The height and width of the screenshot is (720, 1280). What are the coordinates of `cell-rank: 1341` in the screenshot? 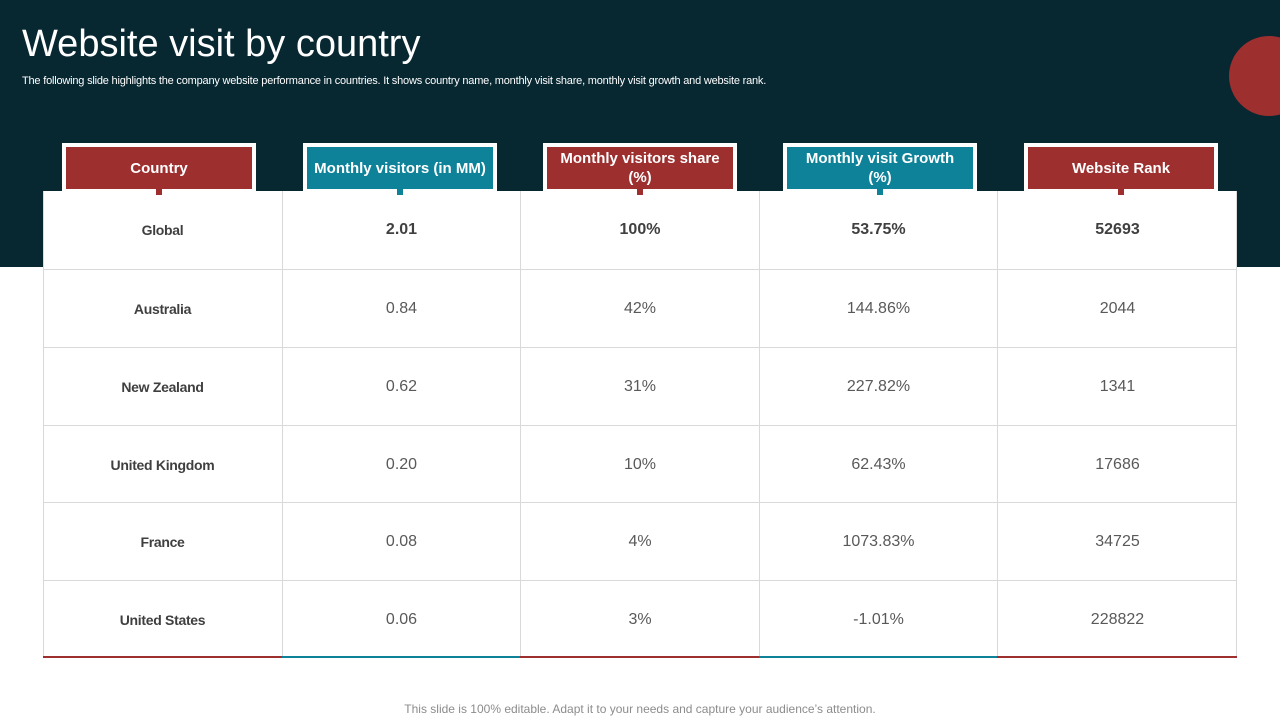 It's located at (1117, 386).